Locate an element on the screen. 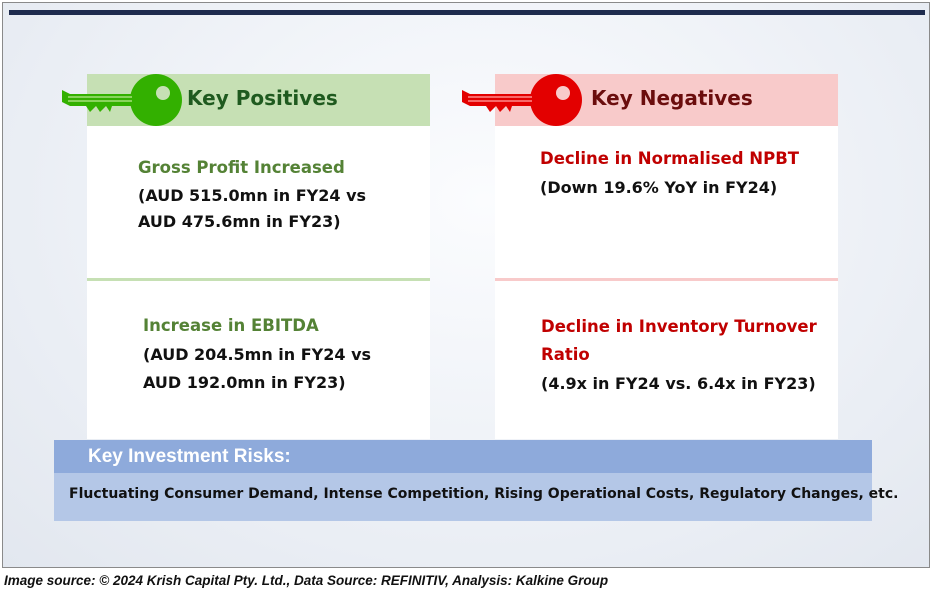  key-positives-title: Key Positives is located at coordinates (262, 98).